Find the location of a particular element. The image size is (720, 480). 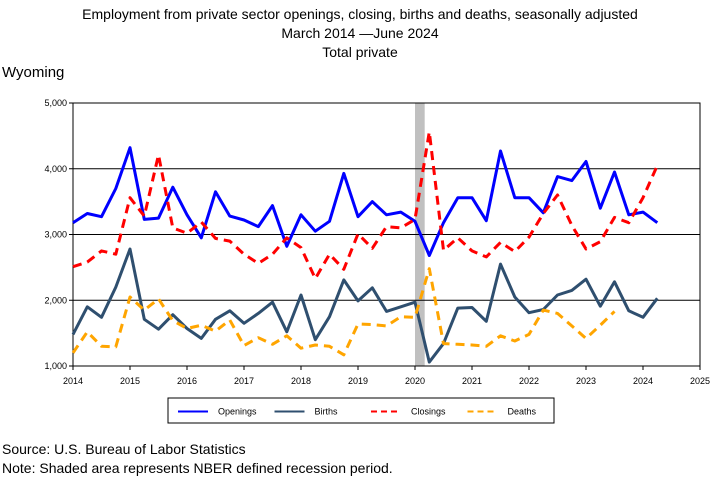

legend-label-births: Births is located at coordinates (327, 412).